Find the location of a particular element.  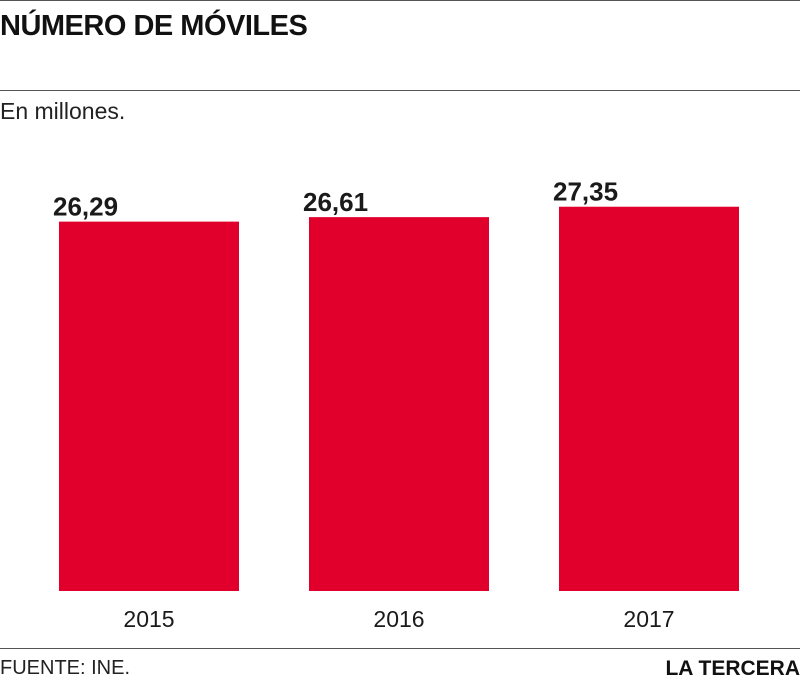

bar-2015 is located at coordinates (149, 406).